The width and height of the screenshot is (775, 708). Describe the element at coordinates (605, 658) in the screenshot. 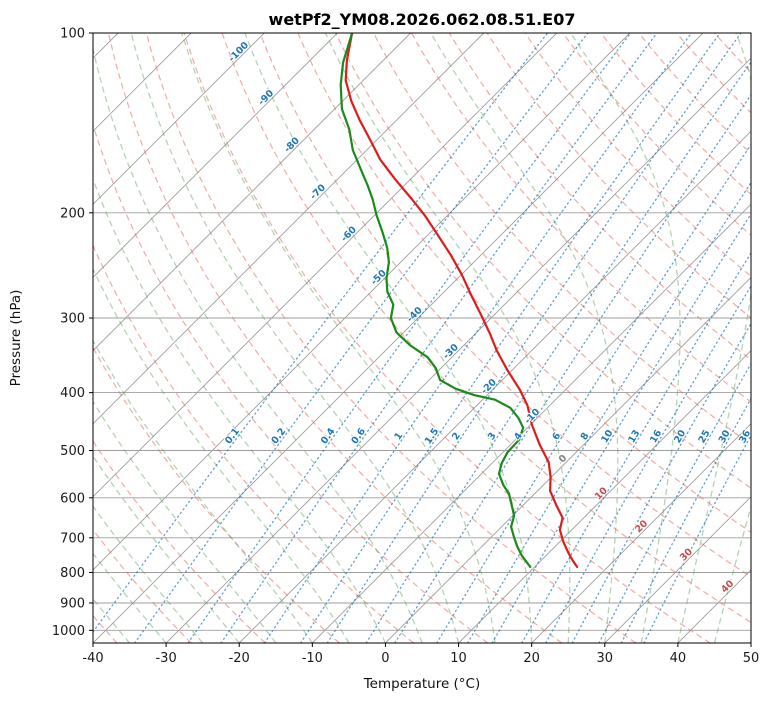

I see `x-tick-label: 30` at that location.